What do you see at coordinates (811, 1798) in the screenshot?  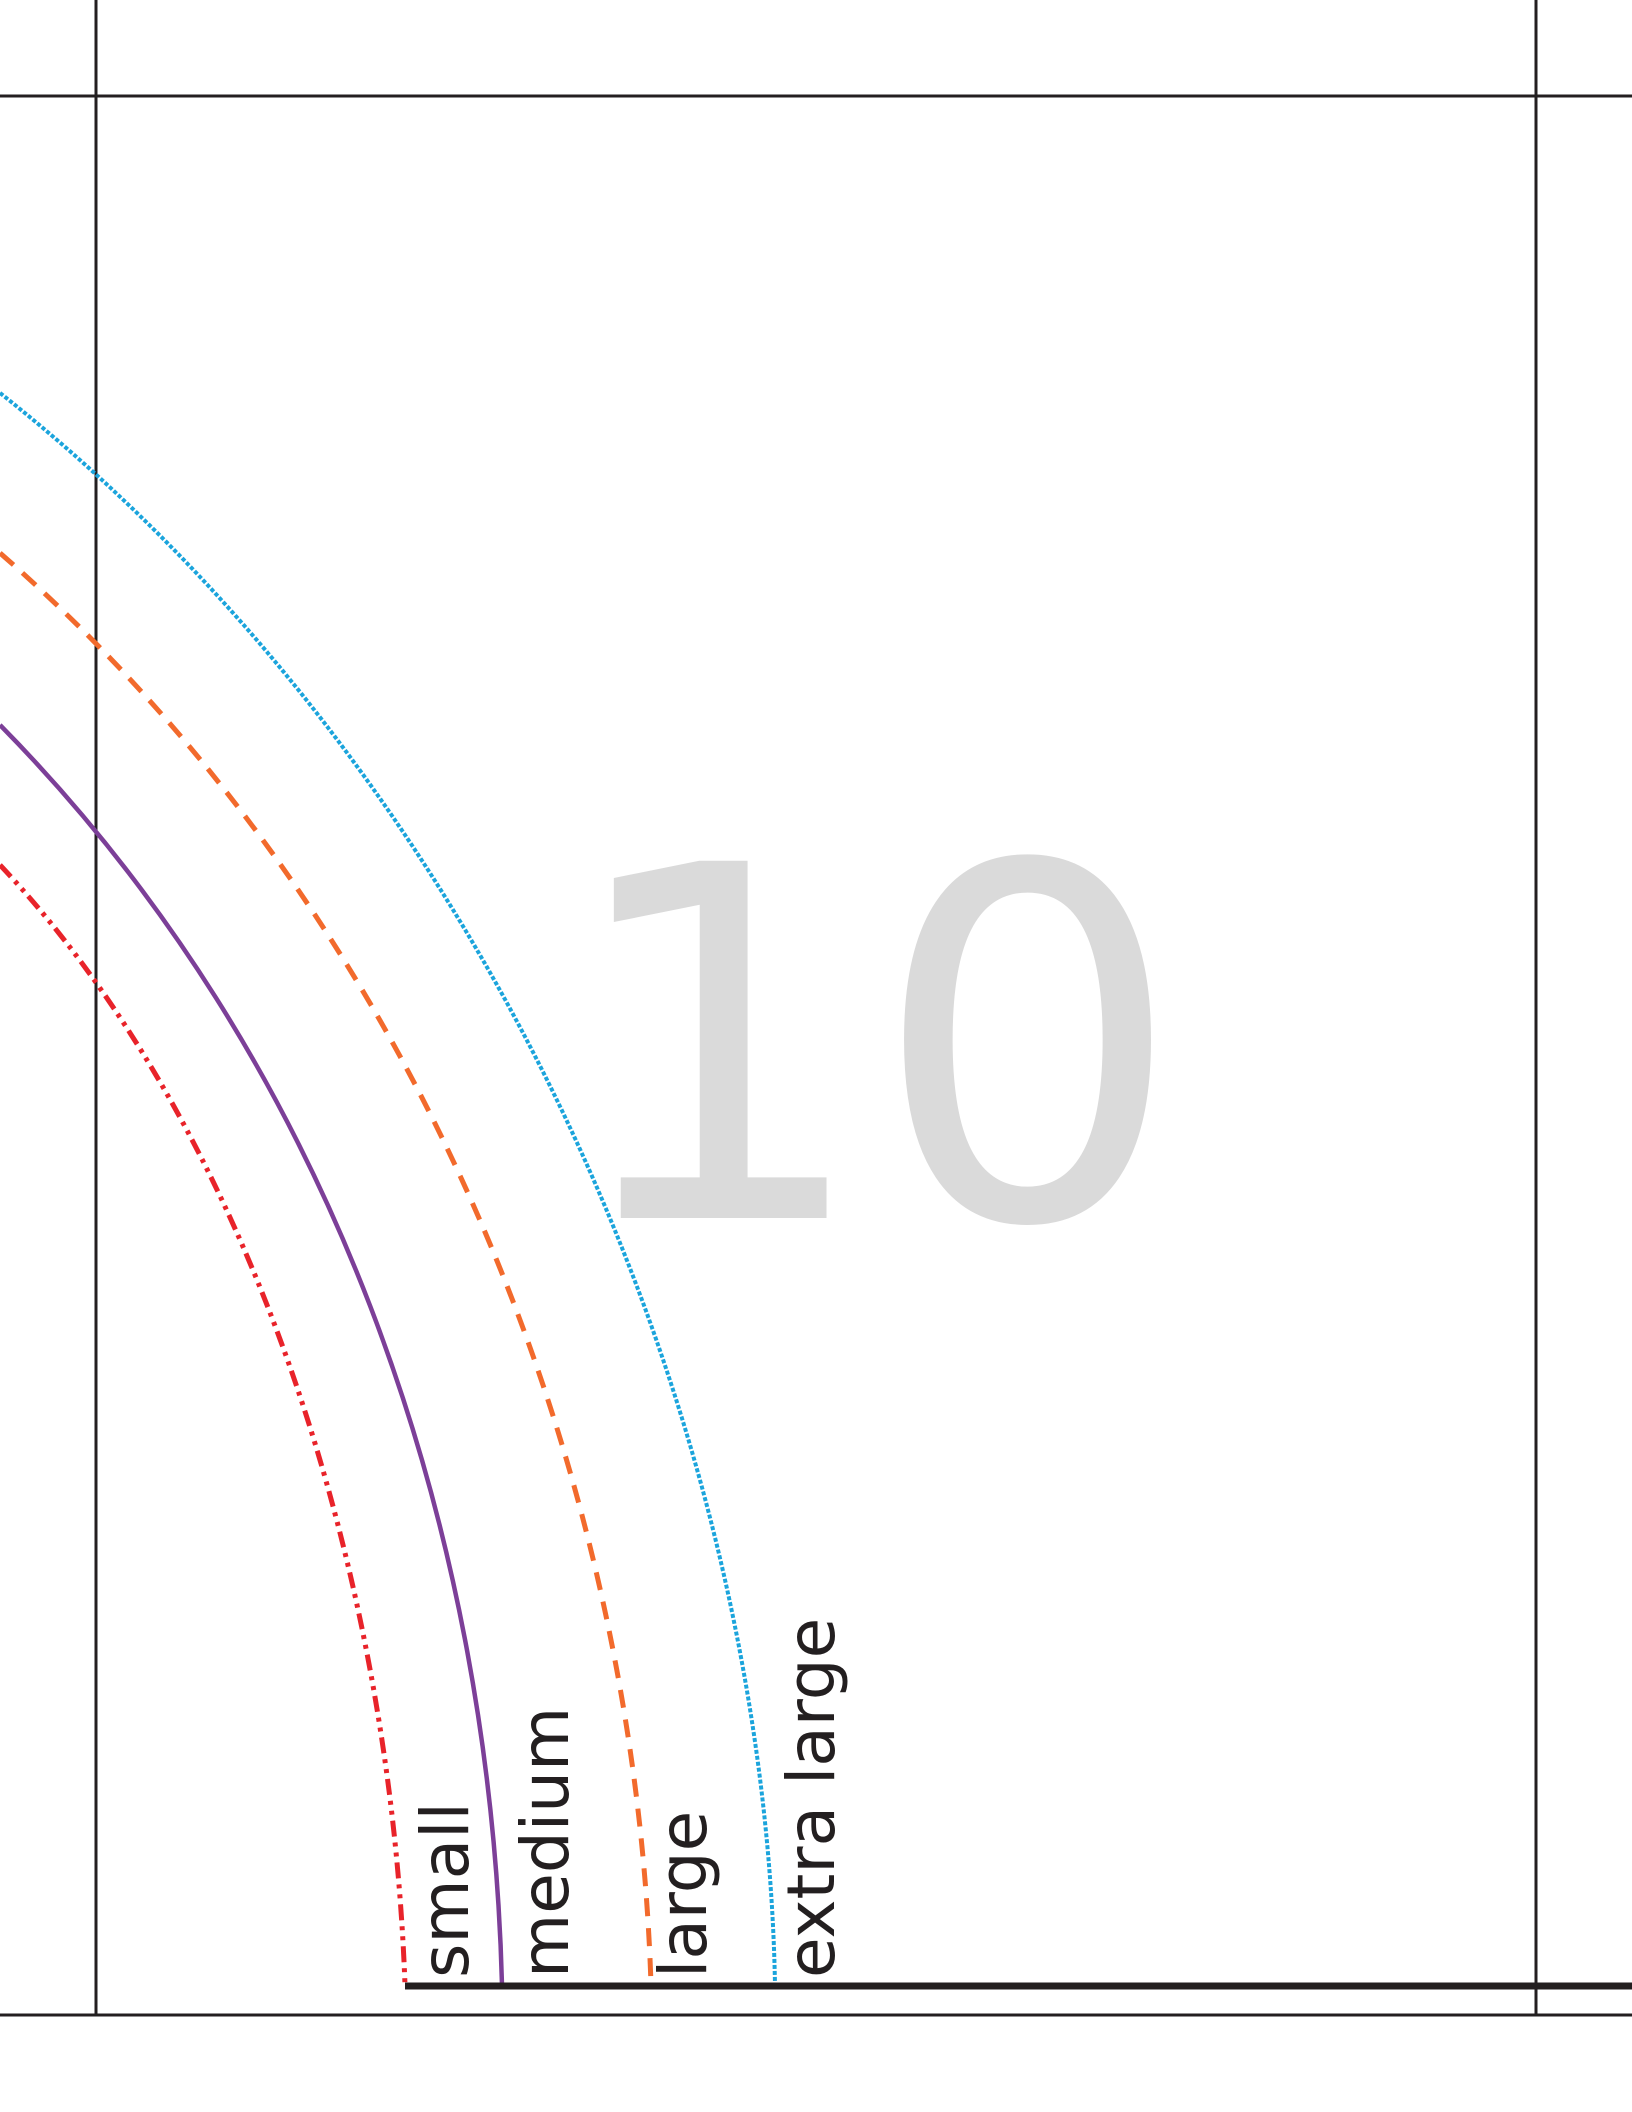 I see `size-label-extra-large: extra large` at bounding box center [811, 1798].